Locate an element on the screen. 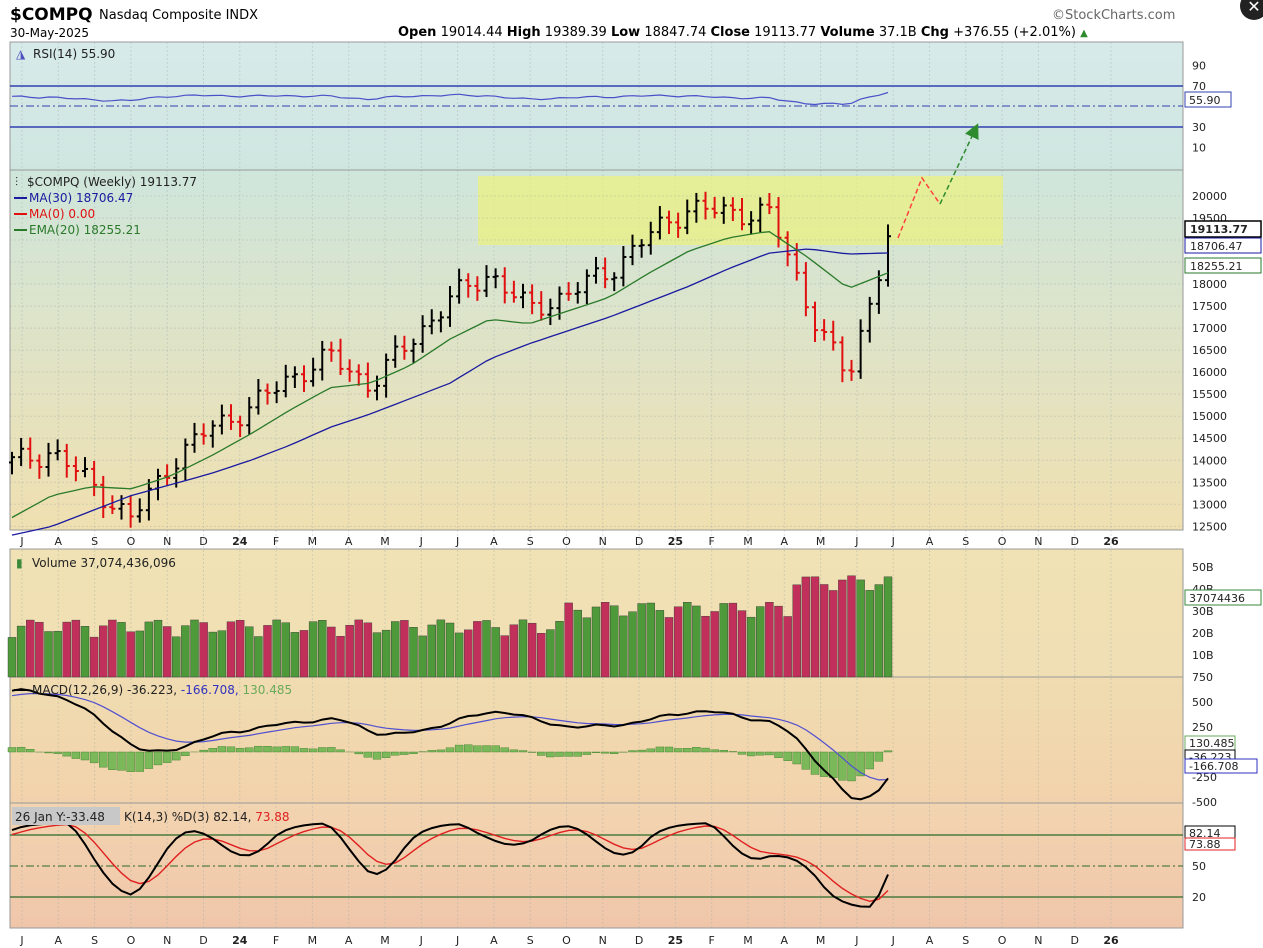 The width and height of the screenshot is (1263, 948). chg-value: +376.55 (+2.01%) is located at coordinates (1014, 32).